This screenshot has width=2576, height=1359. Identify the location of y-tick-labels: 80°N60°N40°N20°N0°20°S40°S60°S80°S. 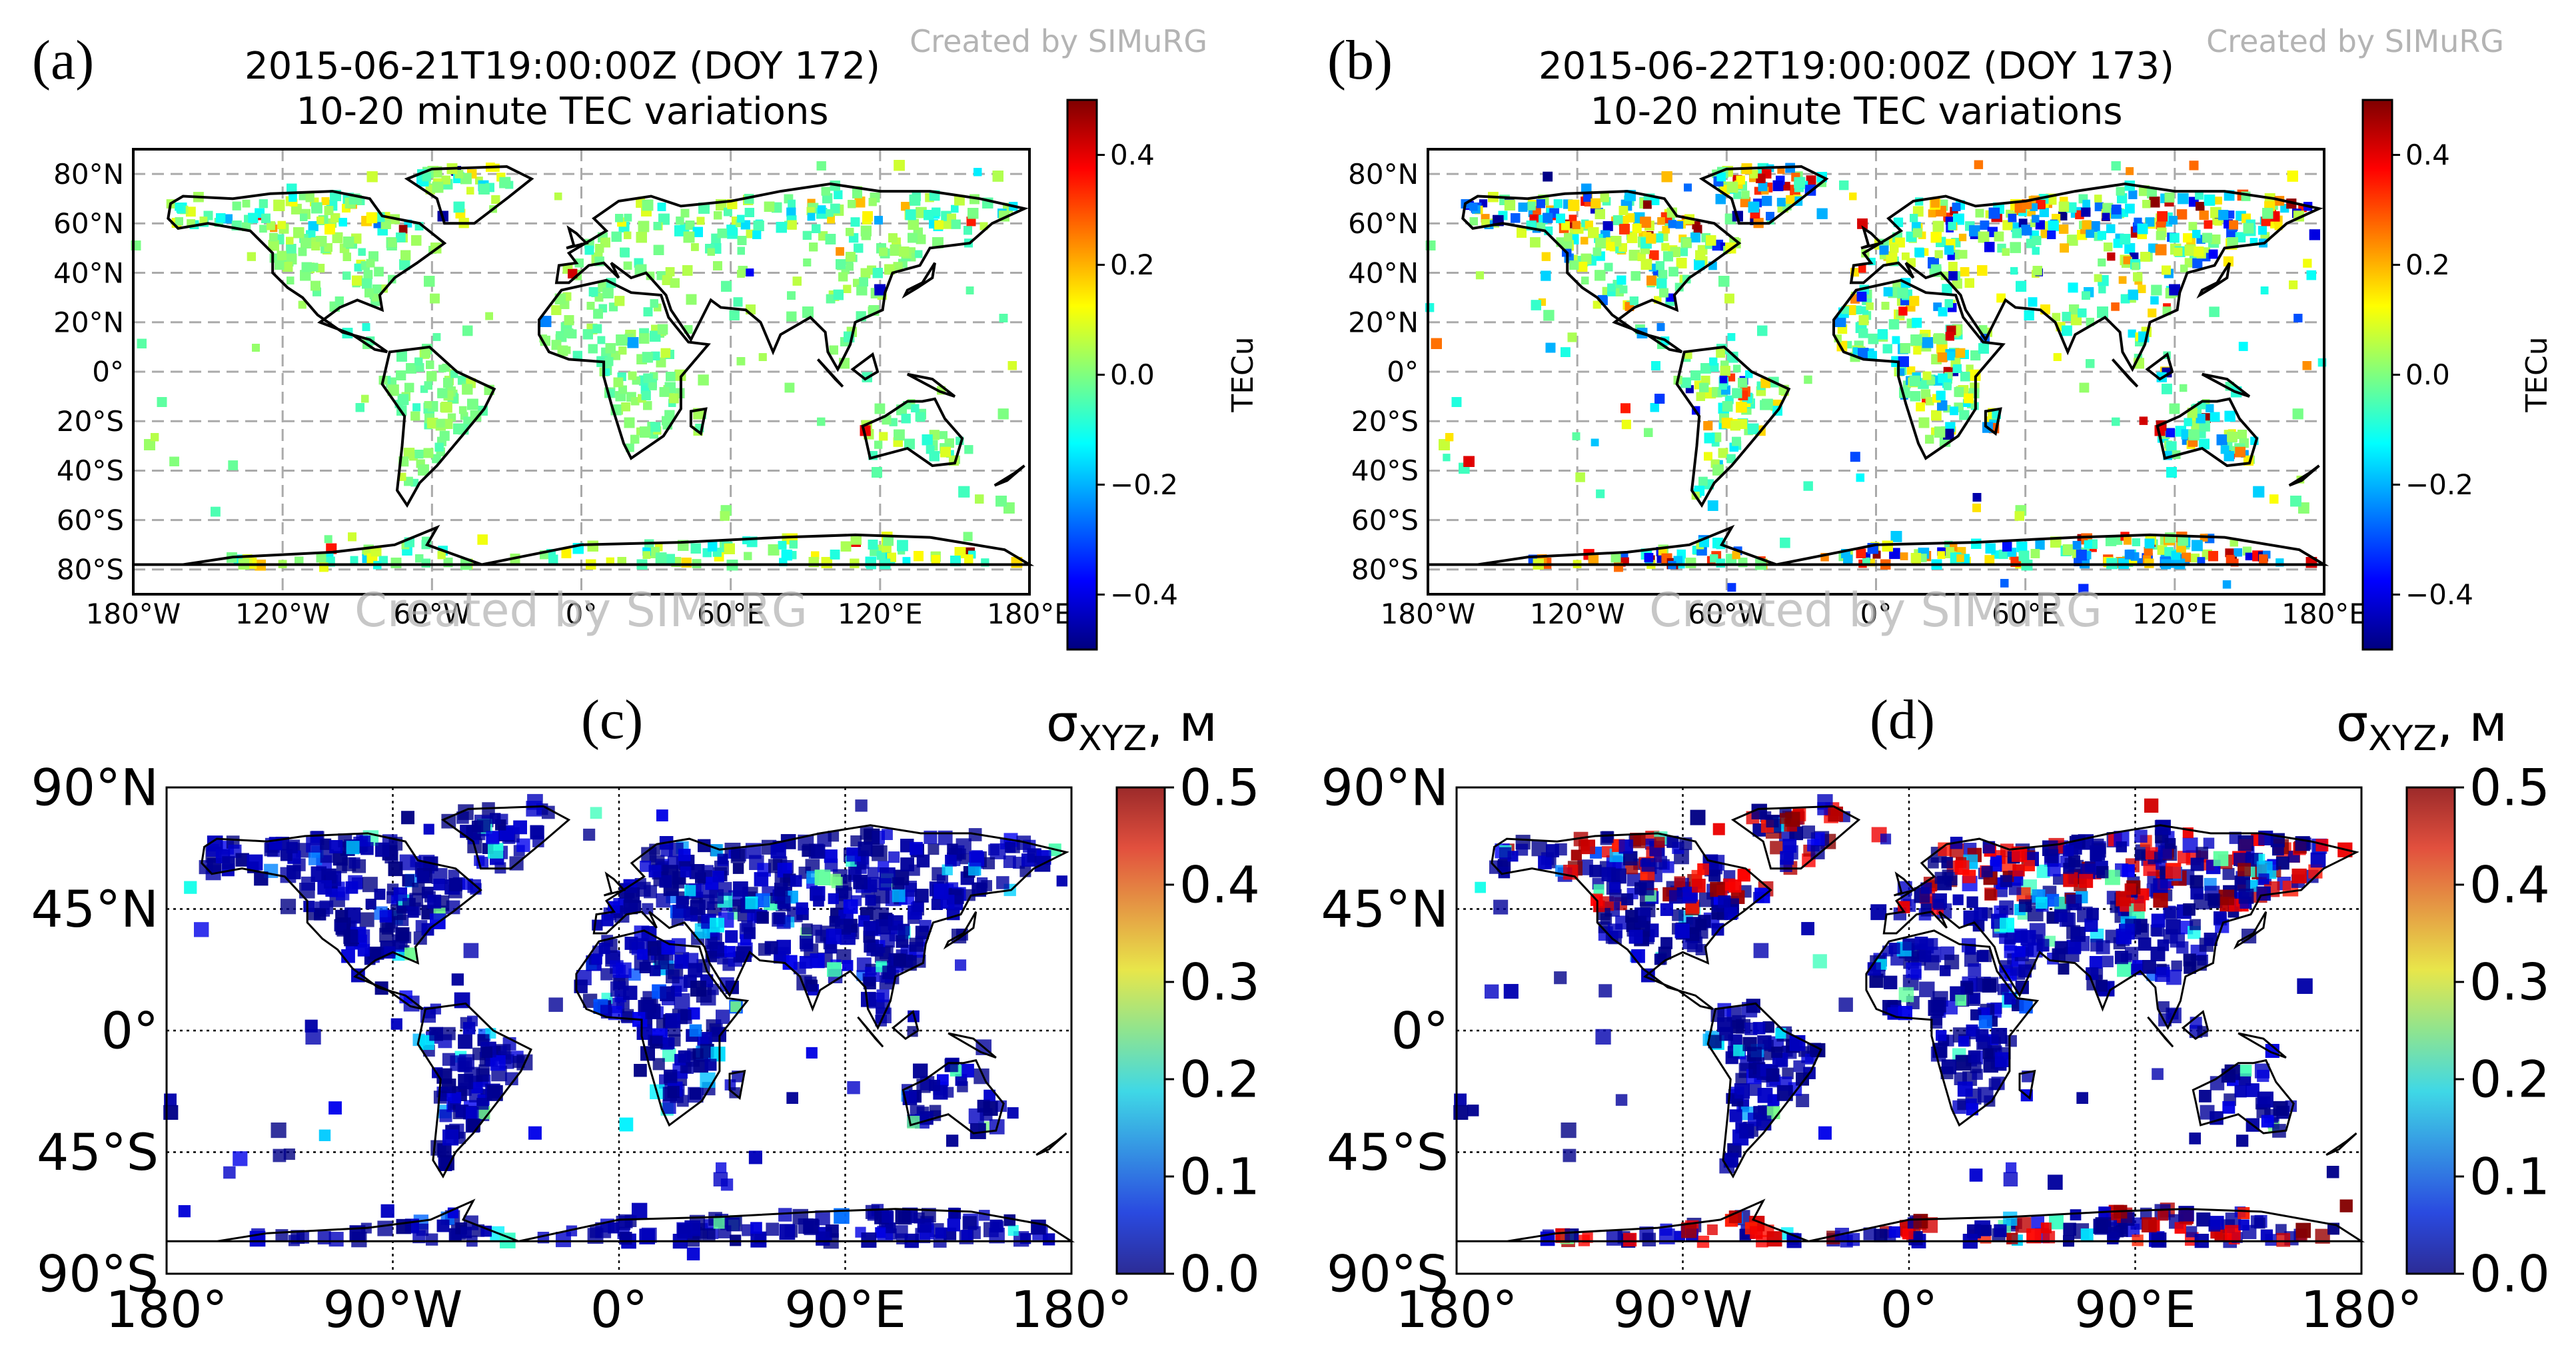
(88, 372).